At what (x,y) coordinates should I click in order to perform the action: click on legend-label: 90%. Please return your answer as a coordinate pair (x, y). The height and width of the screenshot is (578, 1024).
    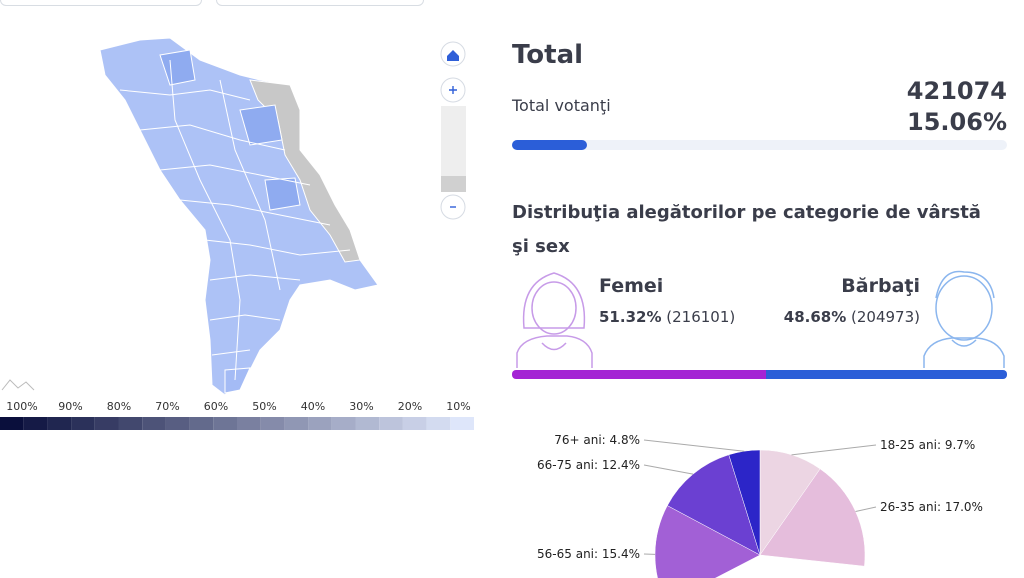
    Looking at the image, I should click on (70, 406).